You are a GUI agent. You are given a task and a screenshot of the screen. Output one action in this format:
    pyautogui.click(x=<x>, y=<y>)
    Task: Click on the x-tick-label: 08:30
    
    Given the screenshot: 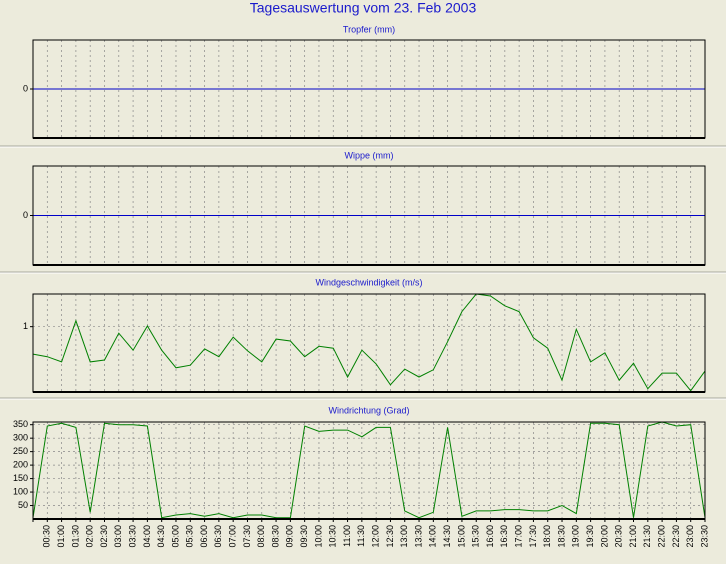 What is the action you would take?
    pyautogui.click(x=275, y=536)
    